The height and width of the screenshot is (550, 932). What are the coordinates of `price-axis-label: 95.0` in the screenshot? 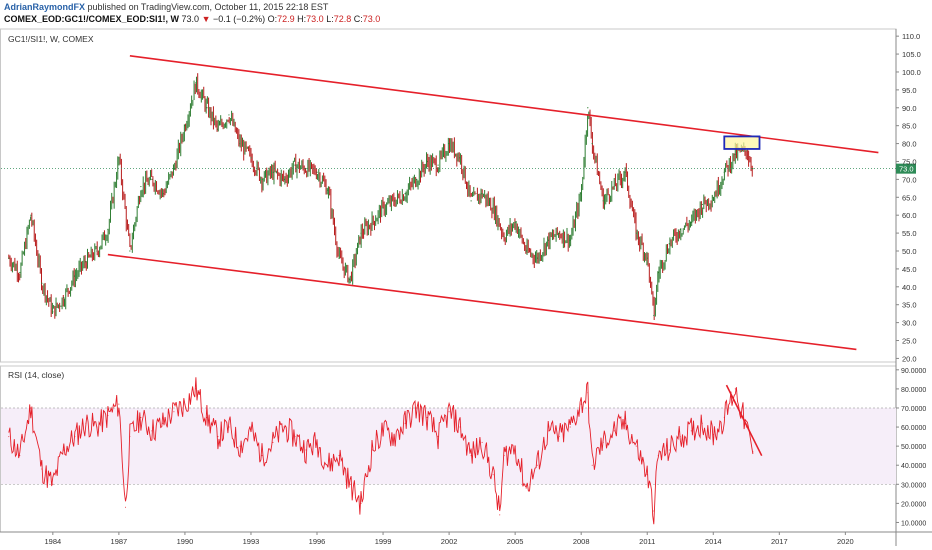 It's located at (909, 90).